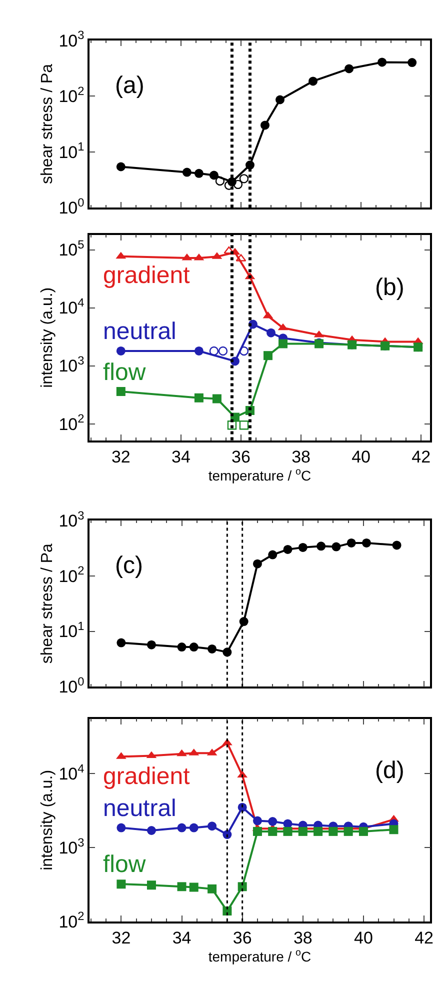 The height and width of the screenshot is (992, 447). I want to click on annotation: (a), so click(129, 85).